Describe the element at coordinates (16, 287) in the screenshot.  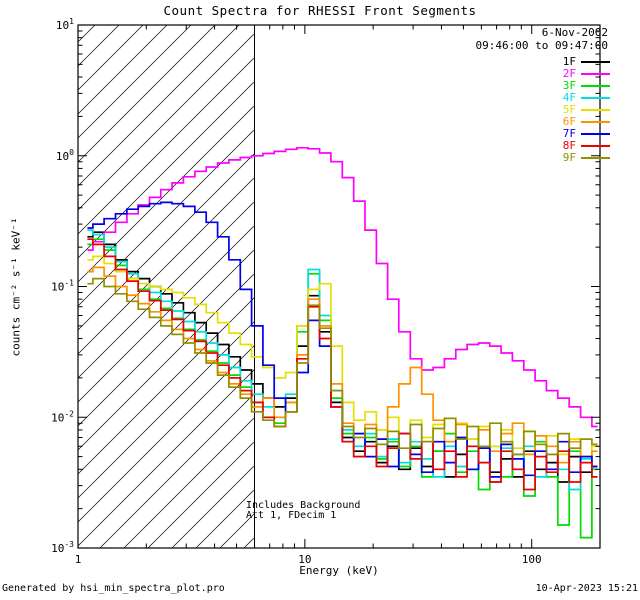
I see `y-axis-label: counts cm⁻² s⁻¹ keV⁻¹` at that location.